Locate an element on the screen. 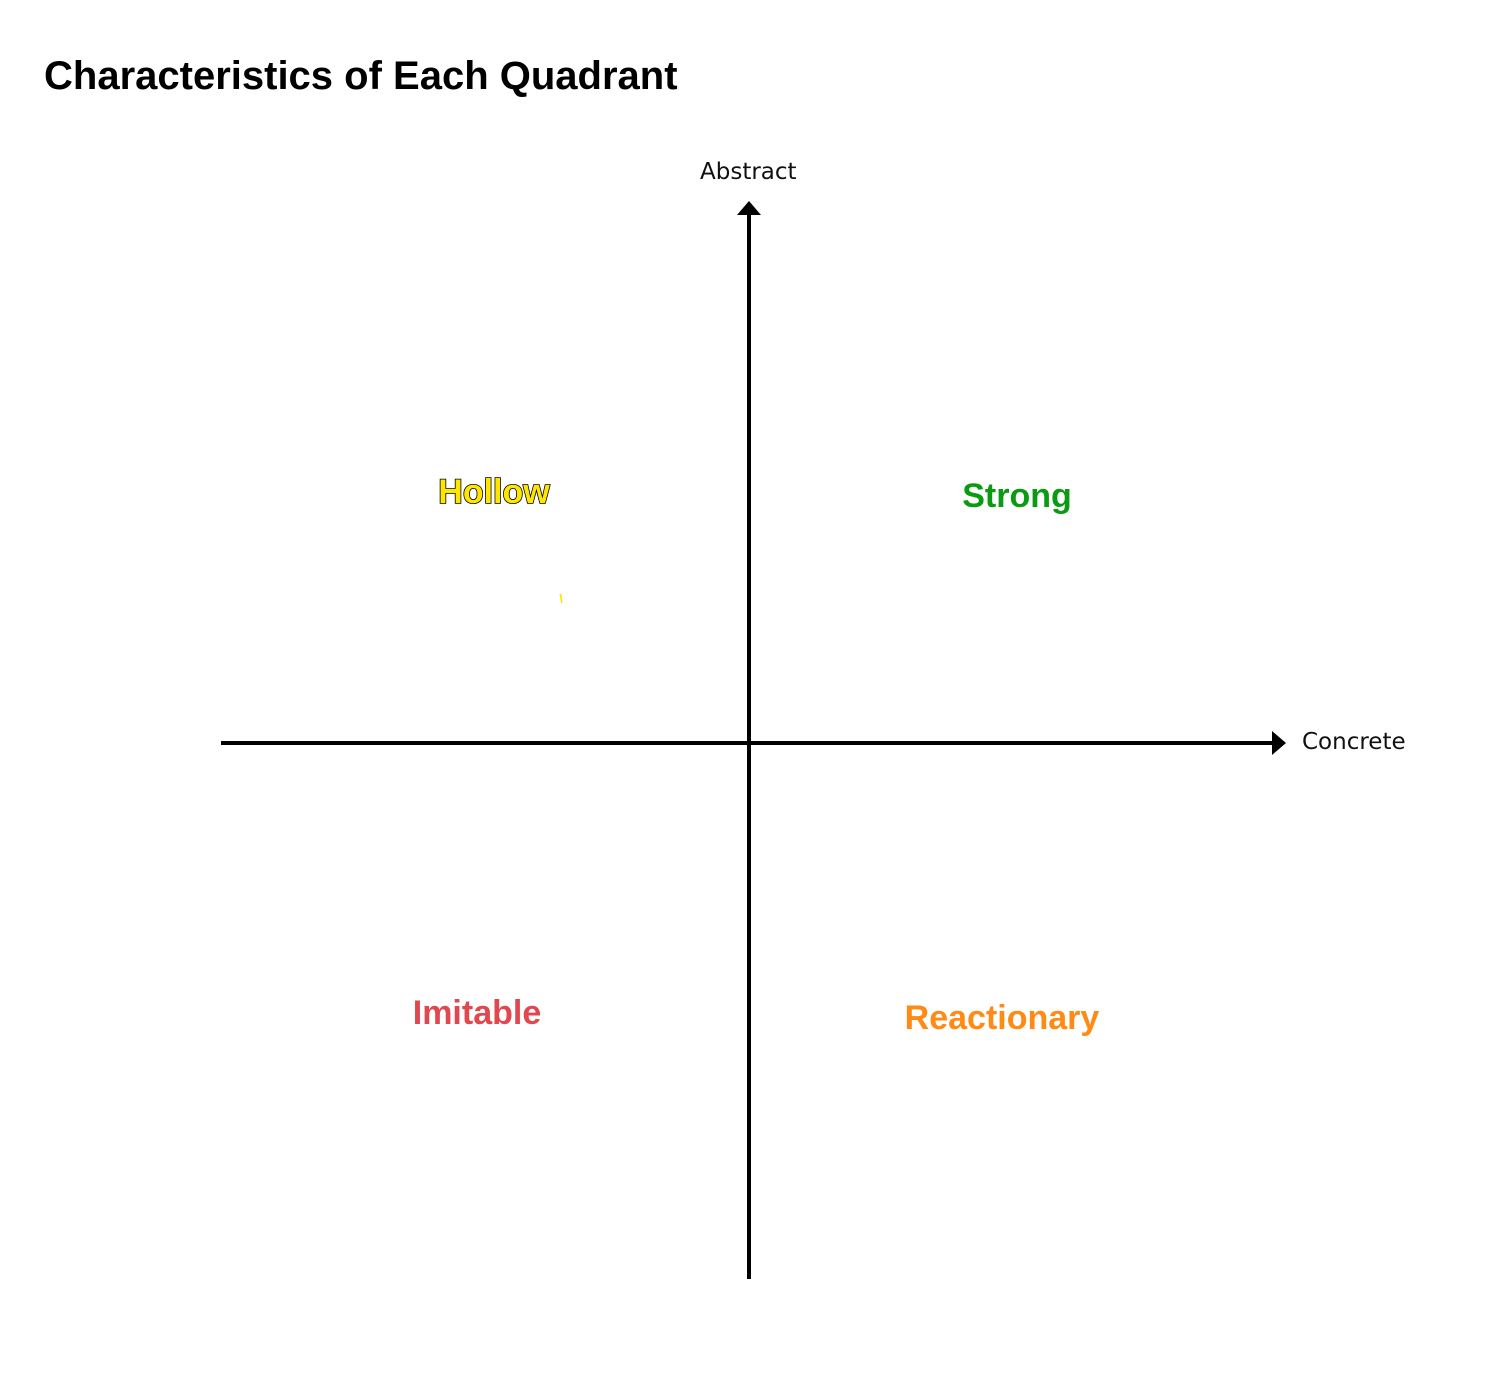 This screenshot has width=1500, height=1400. quadrant-label-hollow: Hollow is located at coordinates (493, 492).